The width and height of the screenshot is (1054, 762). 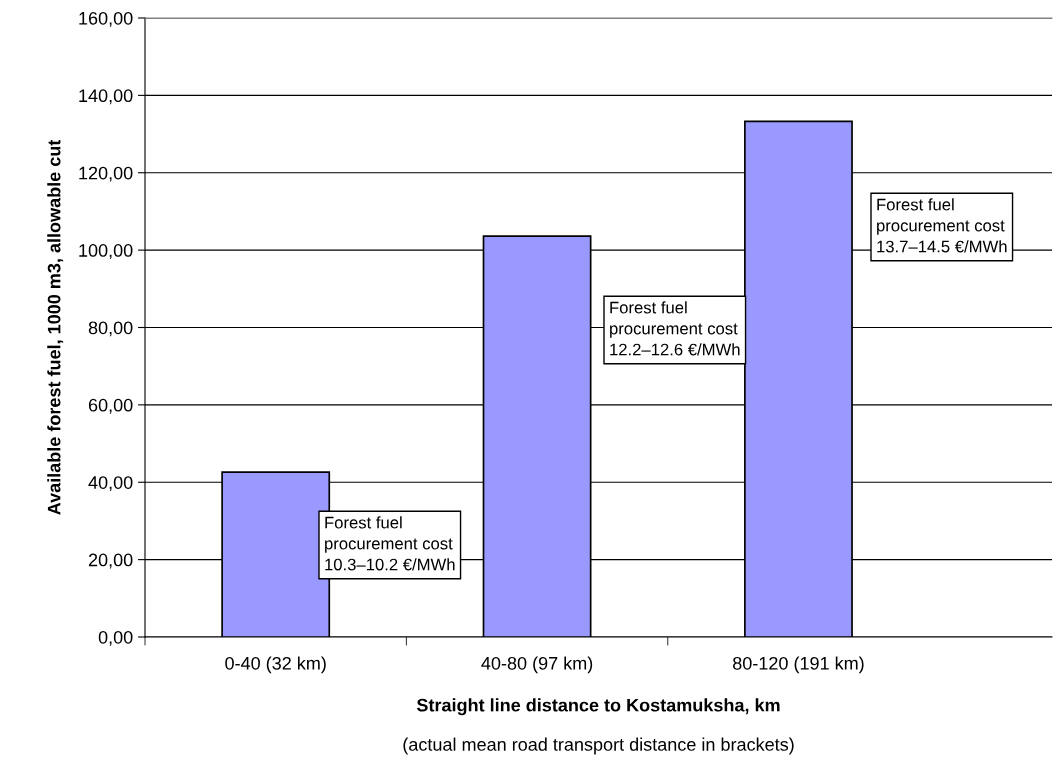 I want to click on y-axis-title: Available forest fuel, 1000 m3, allowable cut, so click(x=55, y=327).